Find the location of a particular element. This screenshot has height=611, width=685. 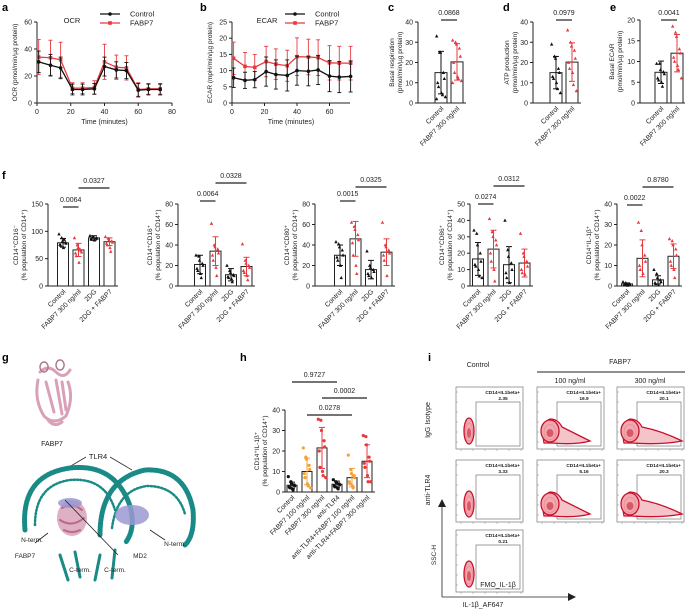

legend-label: Control is located at coordinates (142, 14).